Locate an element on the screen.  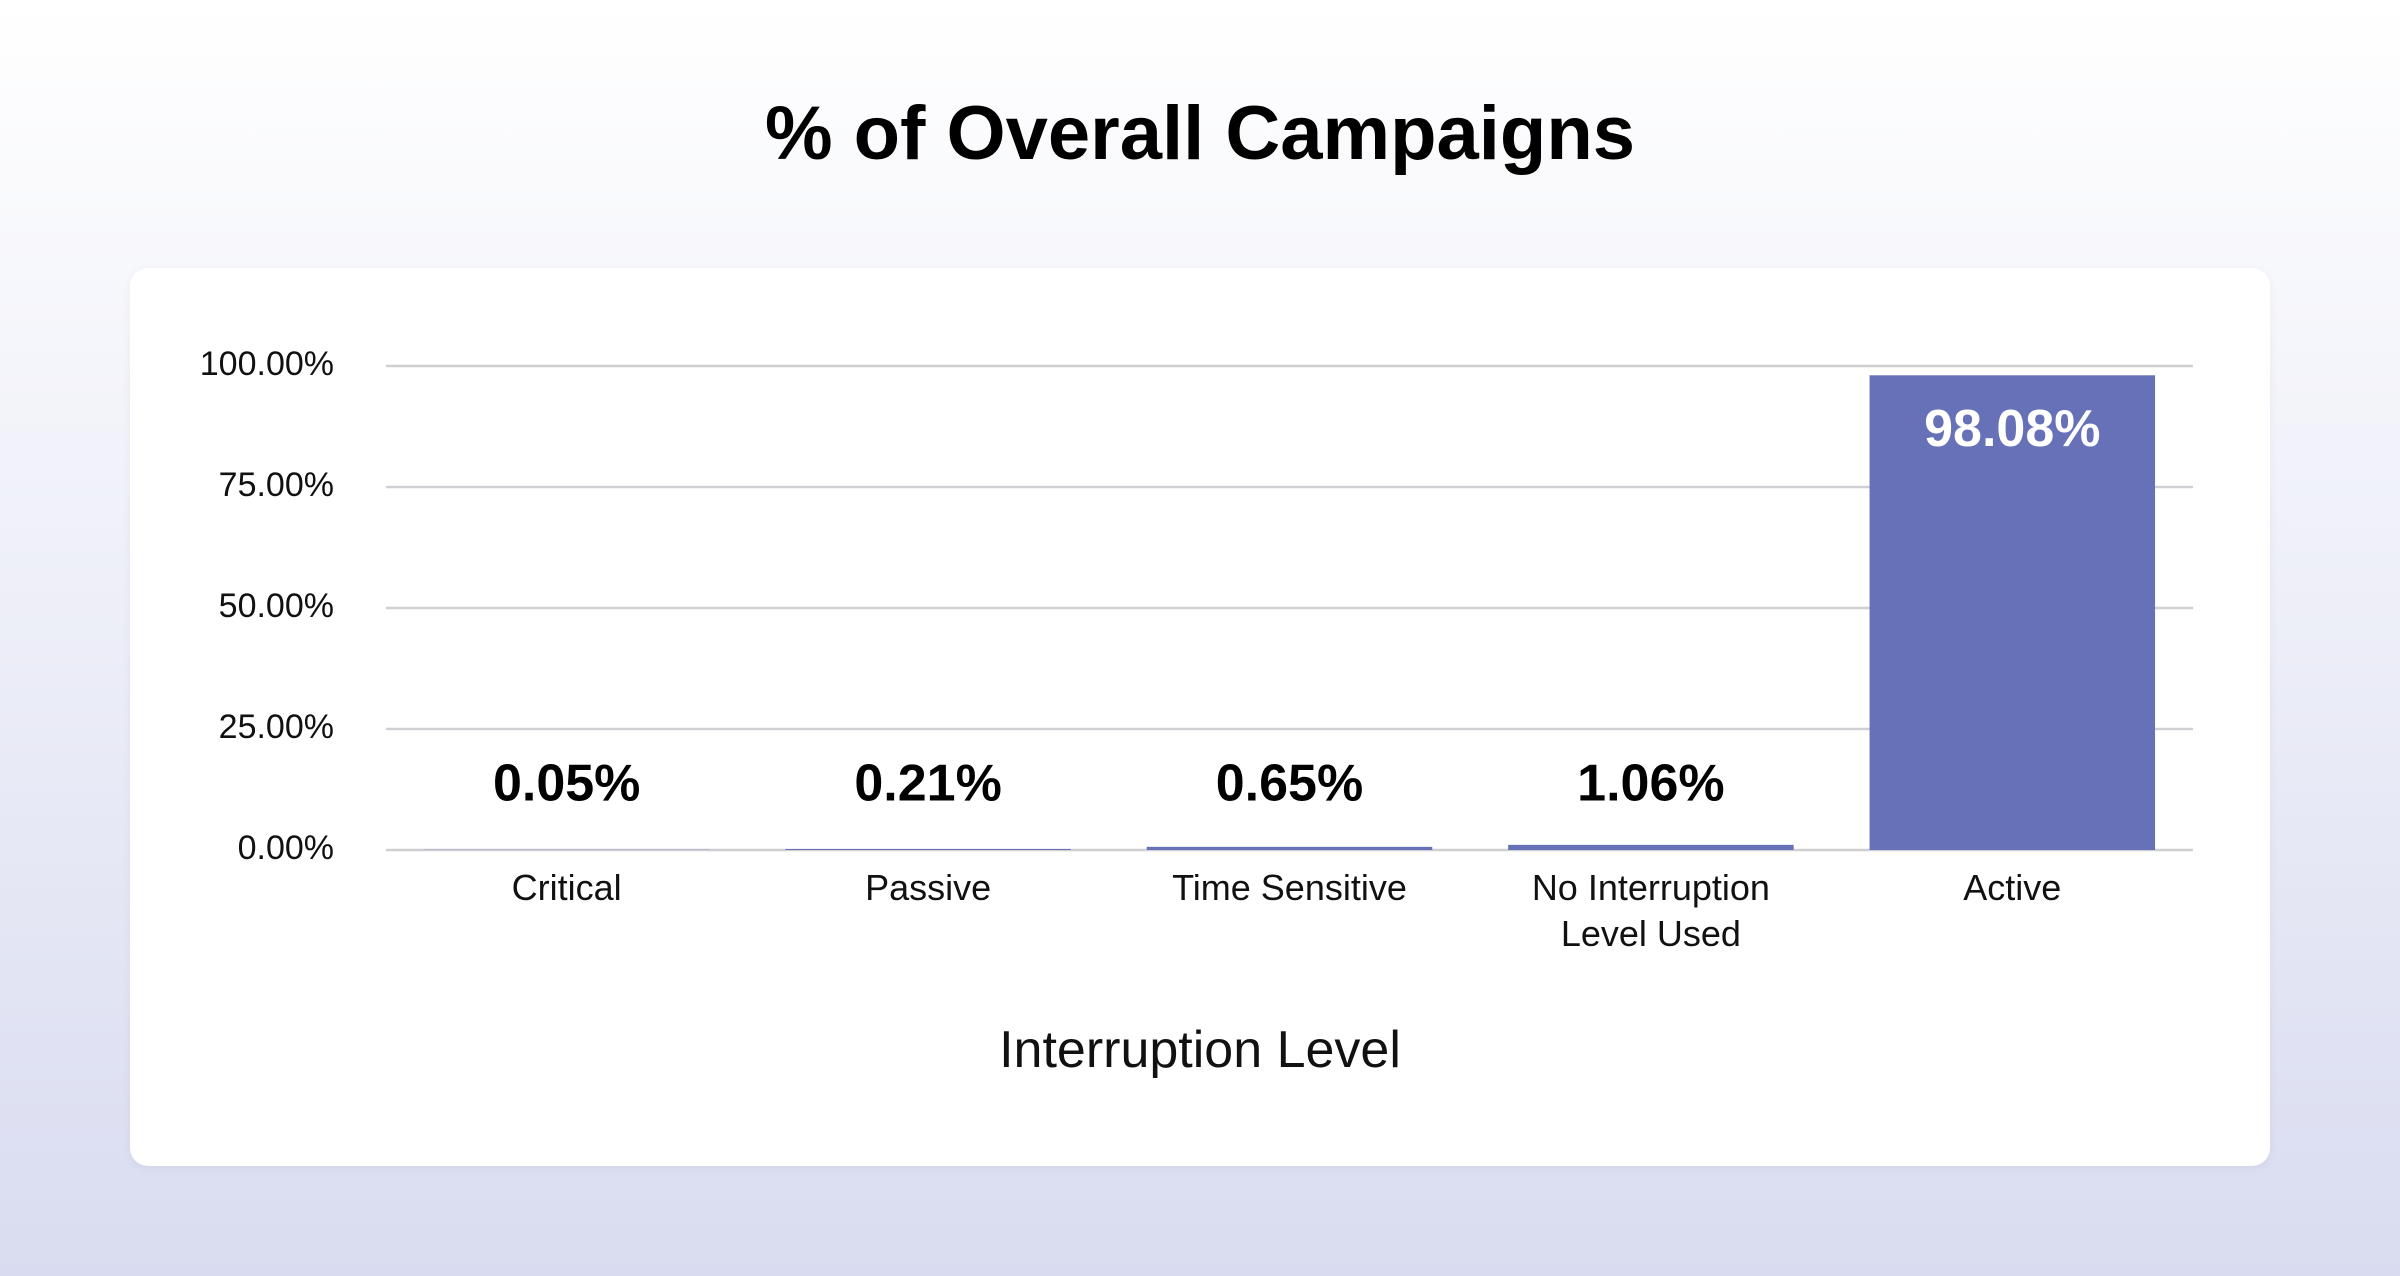
y-tick-label: 25.00% is located at coordinates (276, 727).